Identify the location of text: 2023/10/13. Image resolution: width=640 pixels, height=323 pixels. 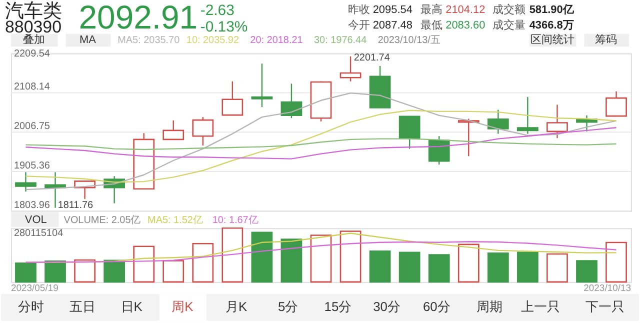
(608, 288).